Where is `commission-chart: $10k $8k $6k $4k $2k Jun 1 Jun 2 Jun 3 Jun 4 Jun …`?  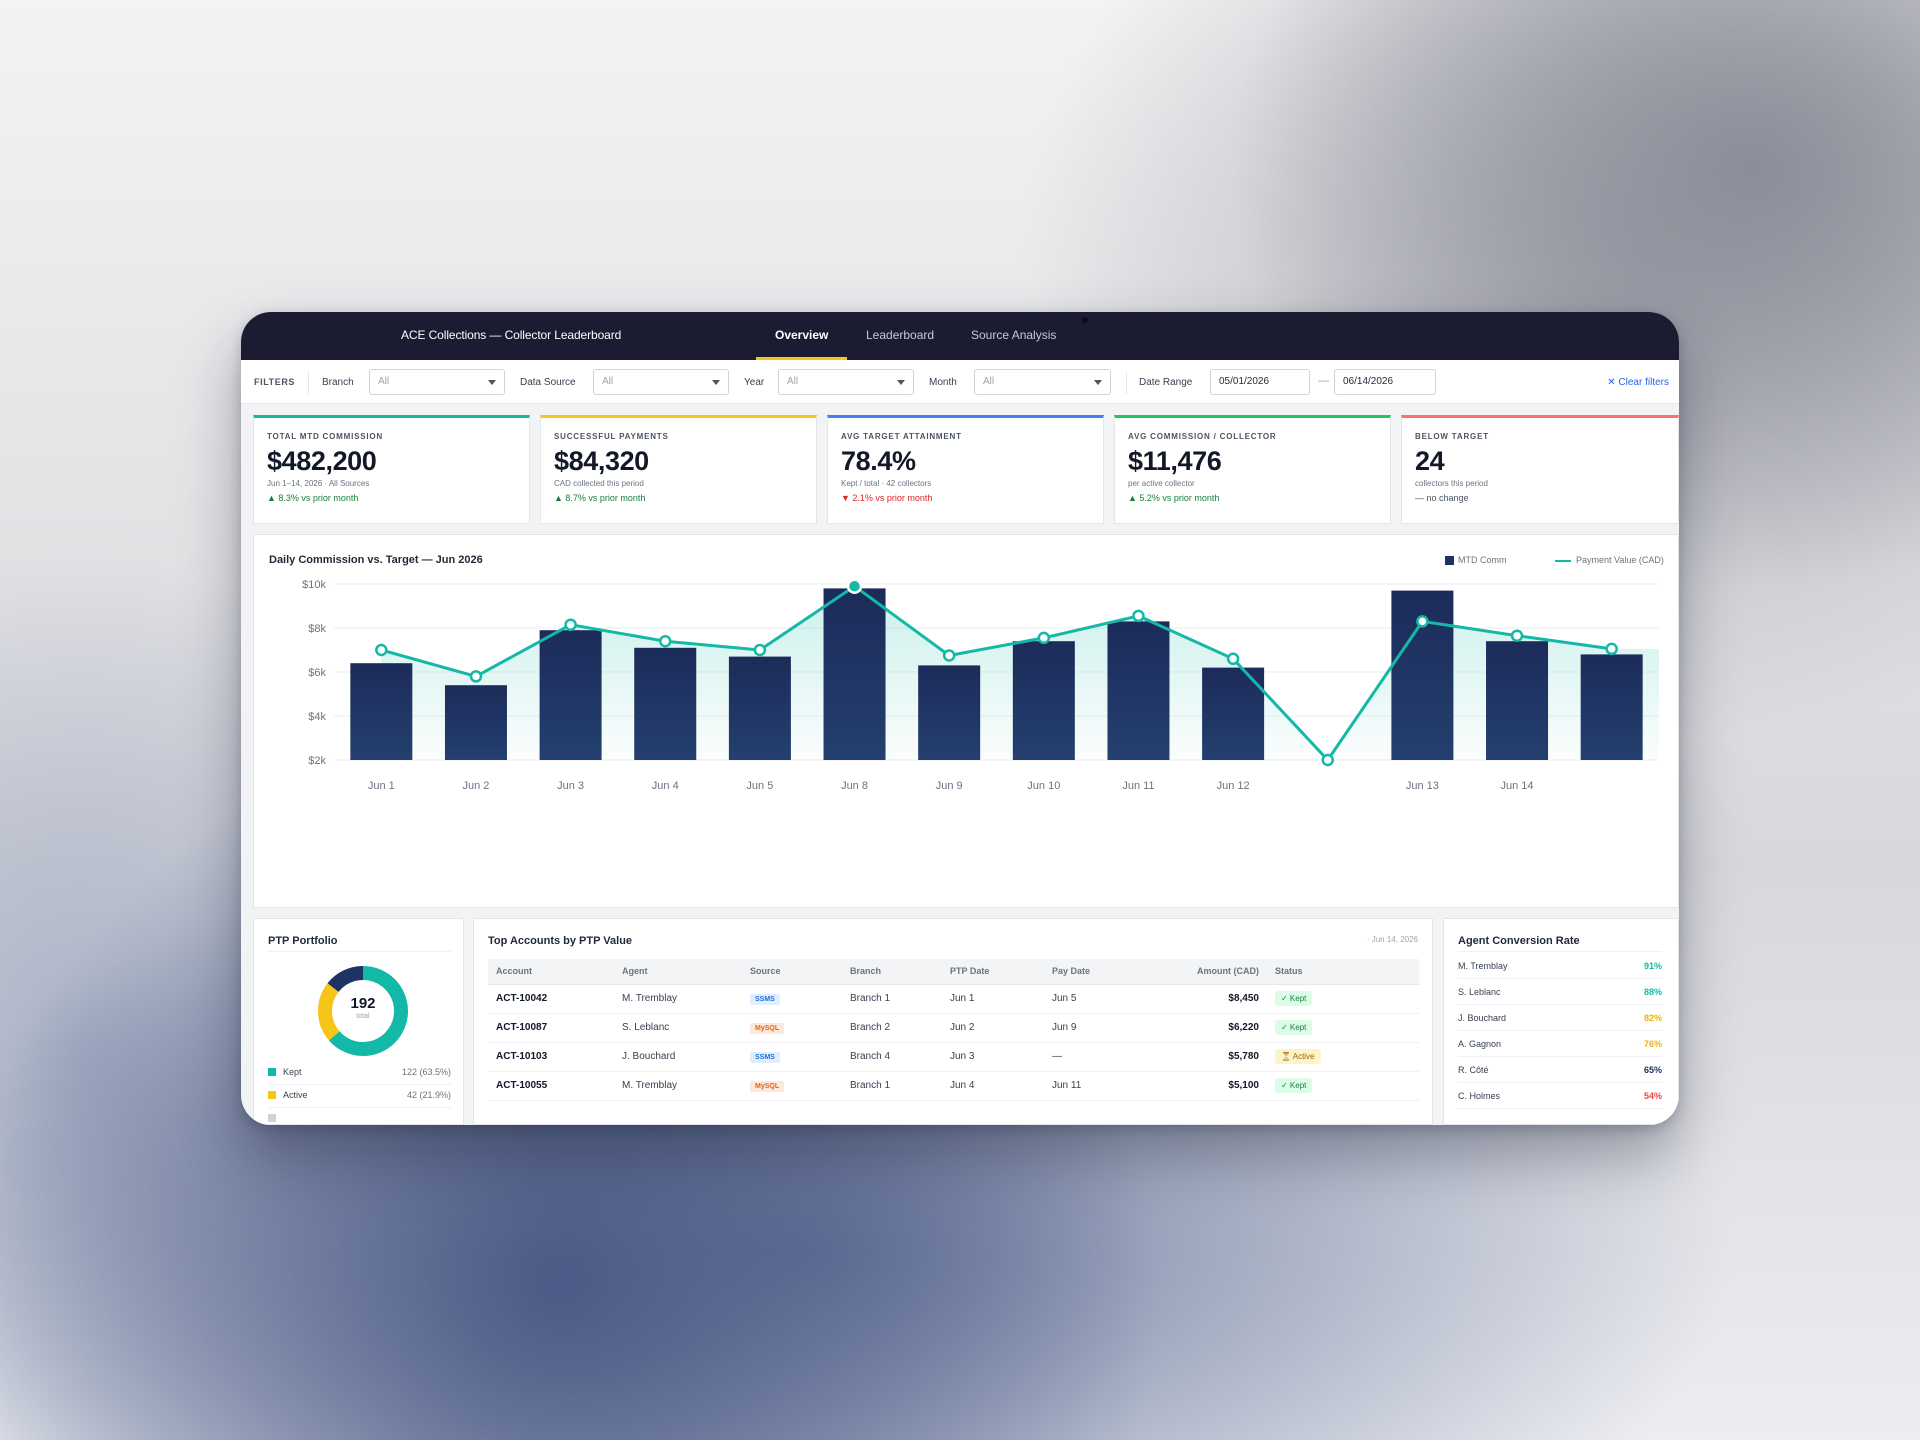
commission-chart: $10k $8k $6k $4k $2k Jun 1 Jun 2 Jun 3 Jun 4 Jun … is located at coordinates (980, 685).